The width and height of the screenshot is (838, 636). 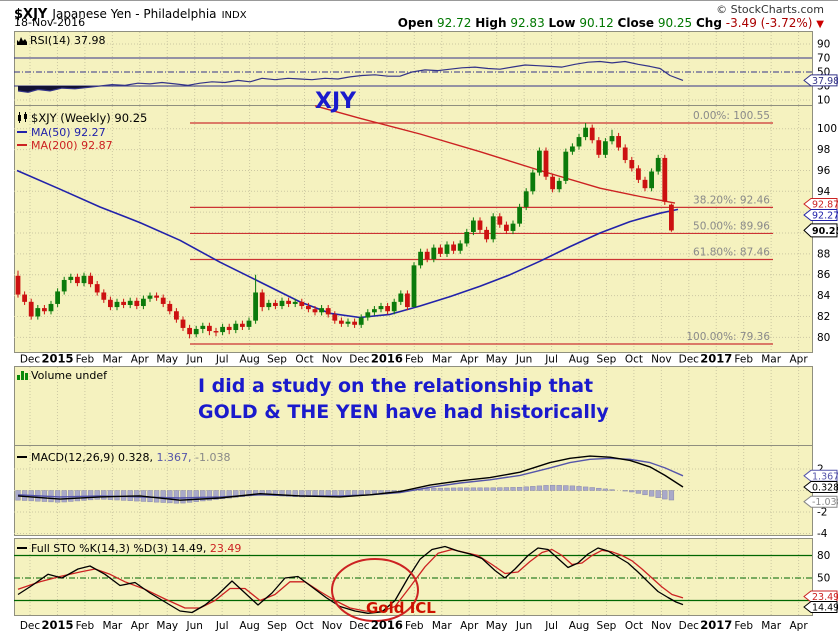 I want to click on macd-legend-main: MACD(12,26,9) 0.328,, so click(x=92, y=457).